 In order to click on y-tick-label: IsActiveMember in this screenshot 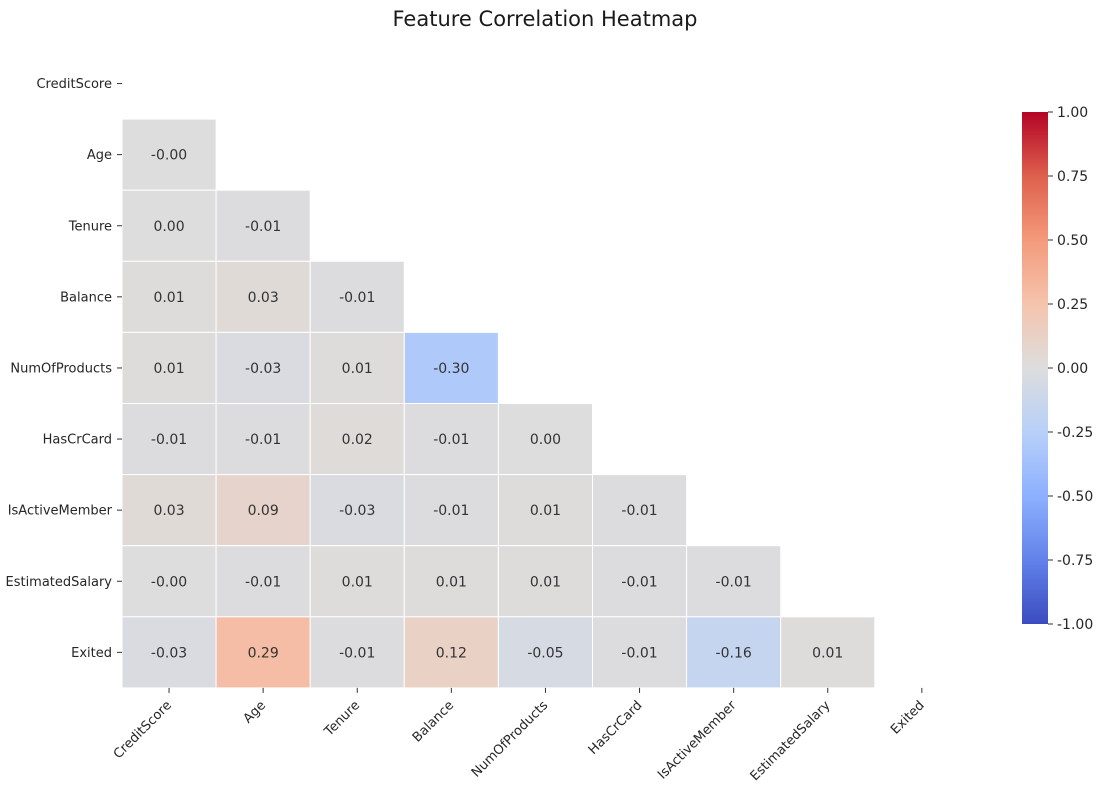, I will do `click(60, 511)`.